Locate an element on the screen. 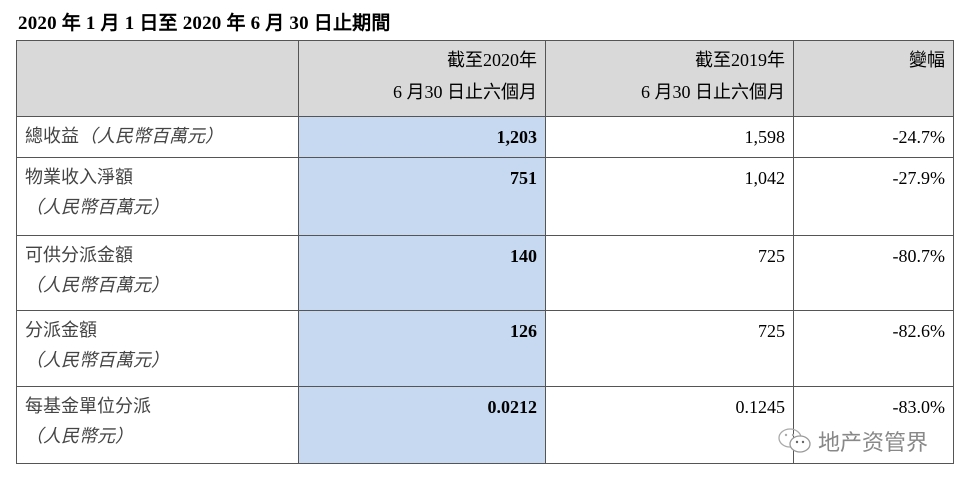 This screenshot has width=969, height=483. value-change: -27.9% is located at coordinates (873, 196).